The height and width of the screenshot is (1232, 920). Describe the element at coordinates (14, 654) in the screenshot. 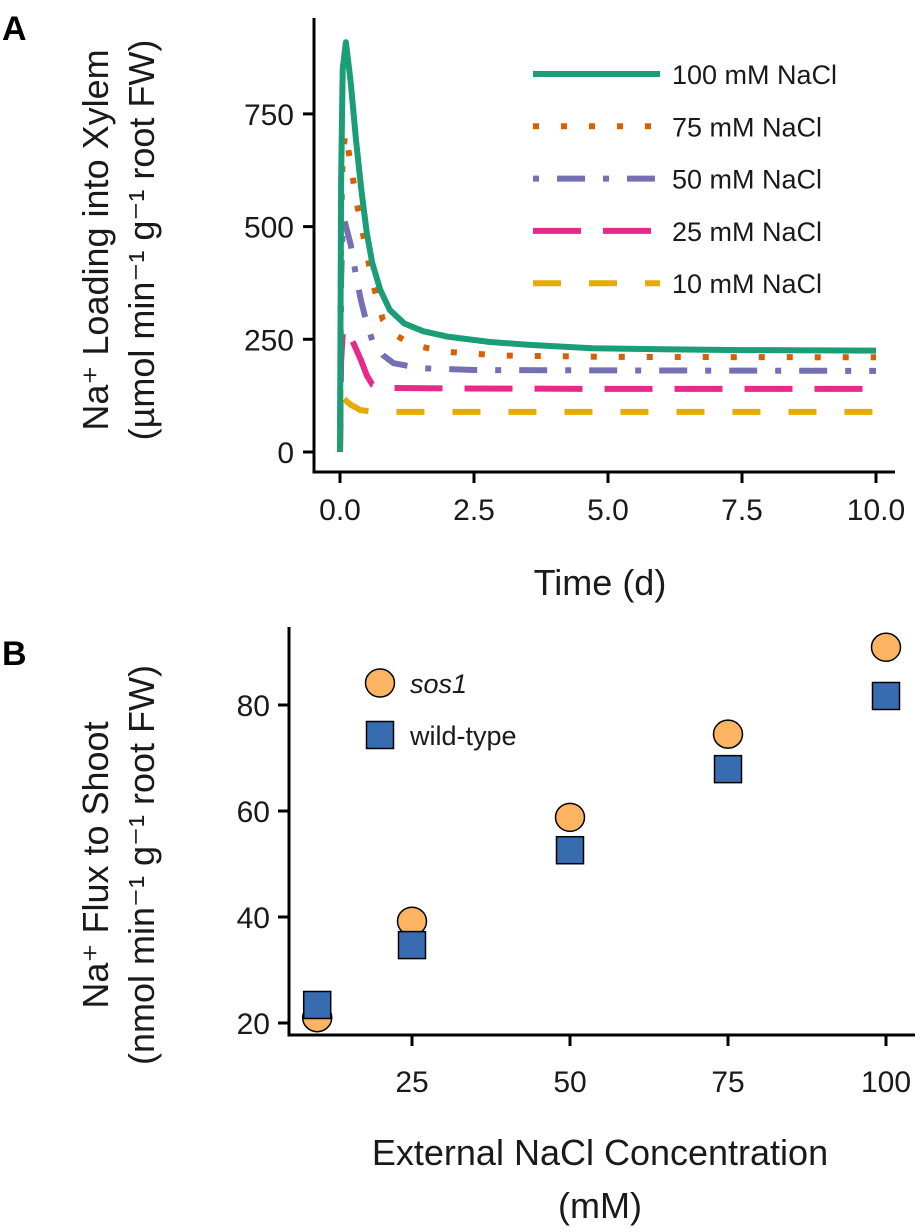

I see `panel-label-b: B` at that location.